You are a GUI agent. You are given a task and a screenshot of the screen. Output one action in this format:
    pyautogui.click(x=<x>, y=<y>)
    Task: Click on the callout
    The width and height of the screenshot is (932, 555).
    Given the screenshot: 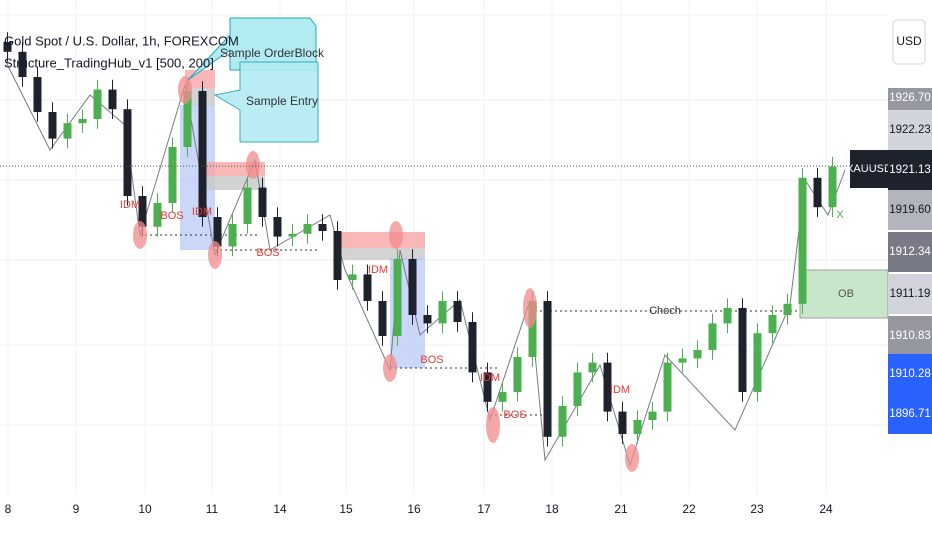 What is the action you would take?
    pyautogui.click(x=266, y=102)
    